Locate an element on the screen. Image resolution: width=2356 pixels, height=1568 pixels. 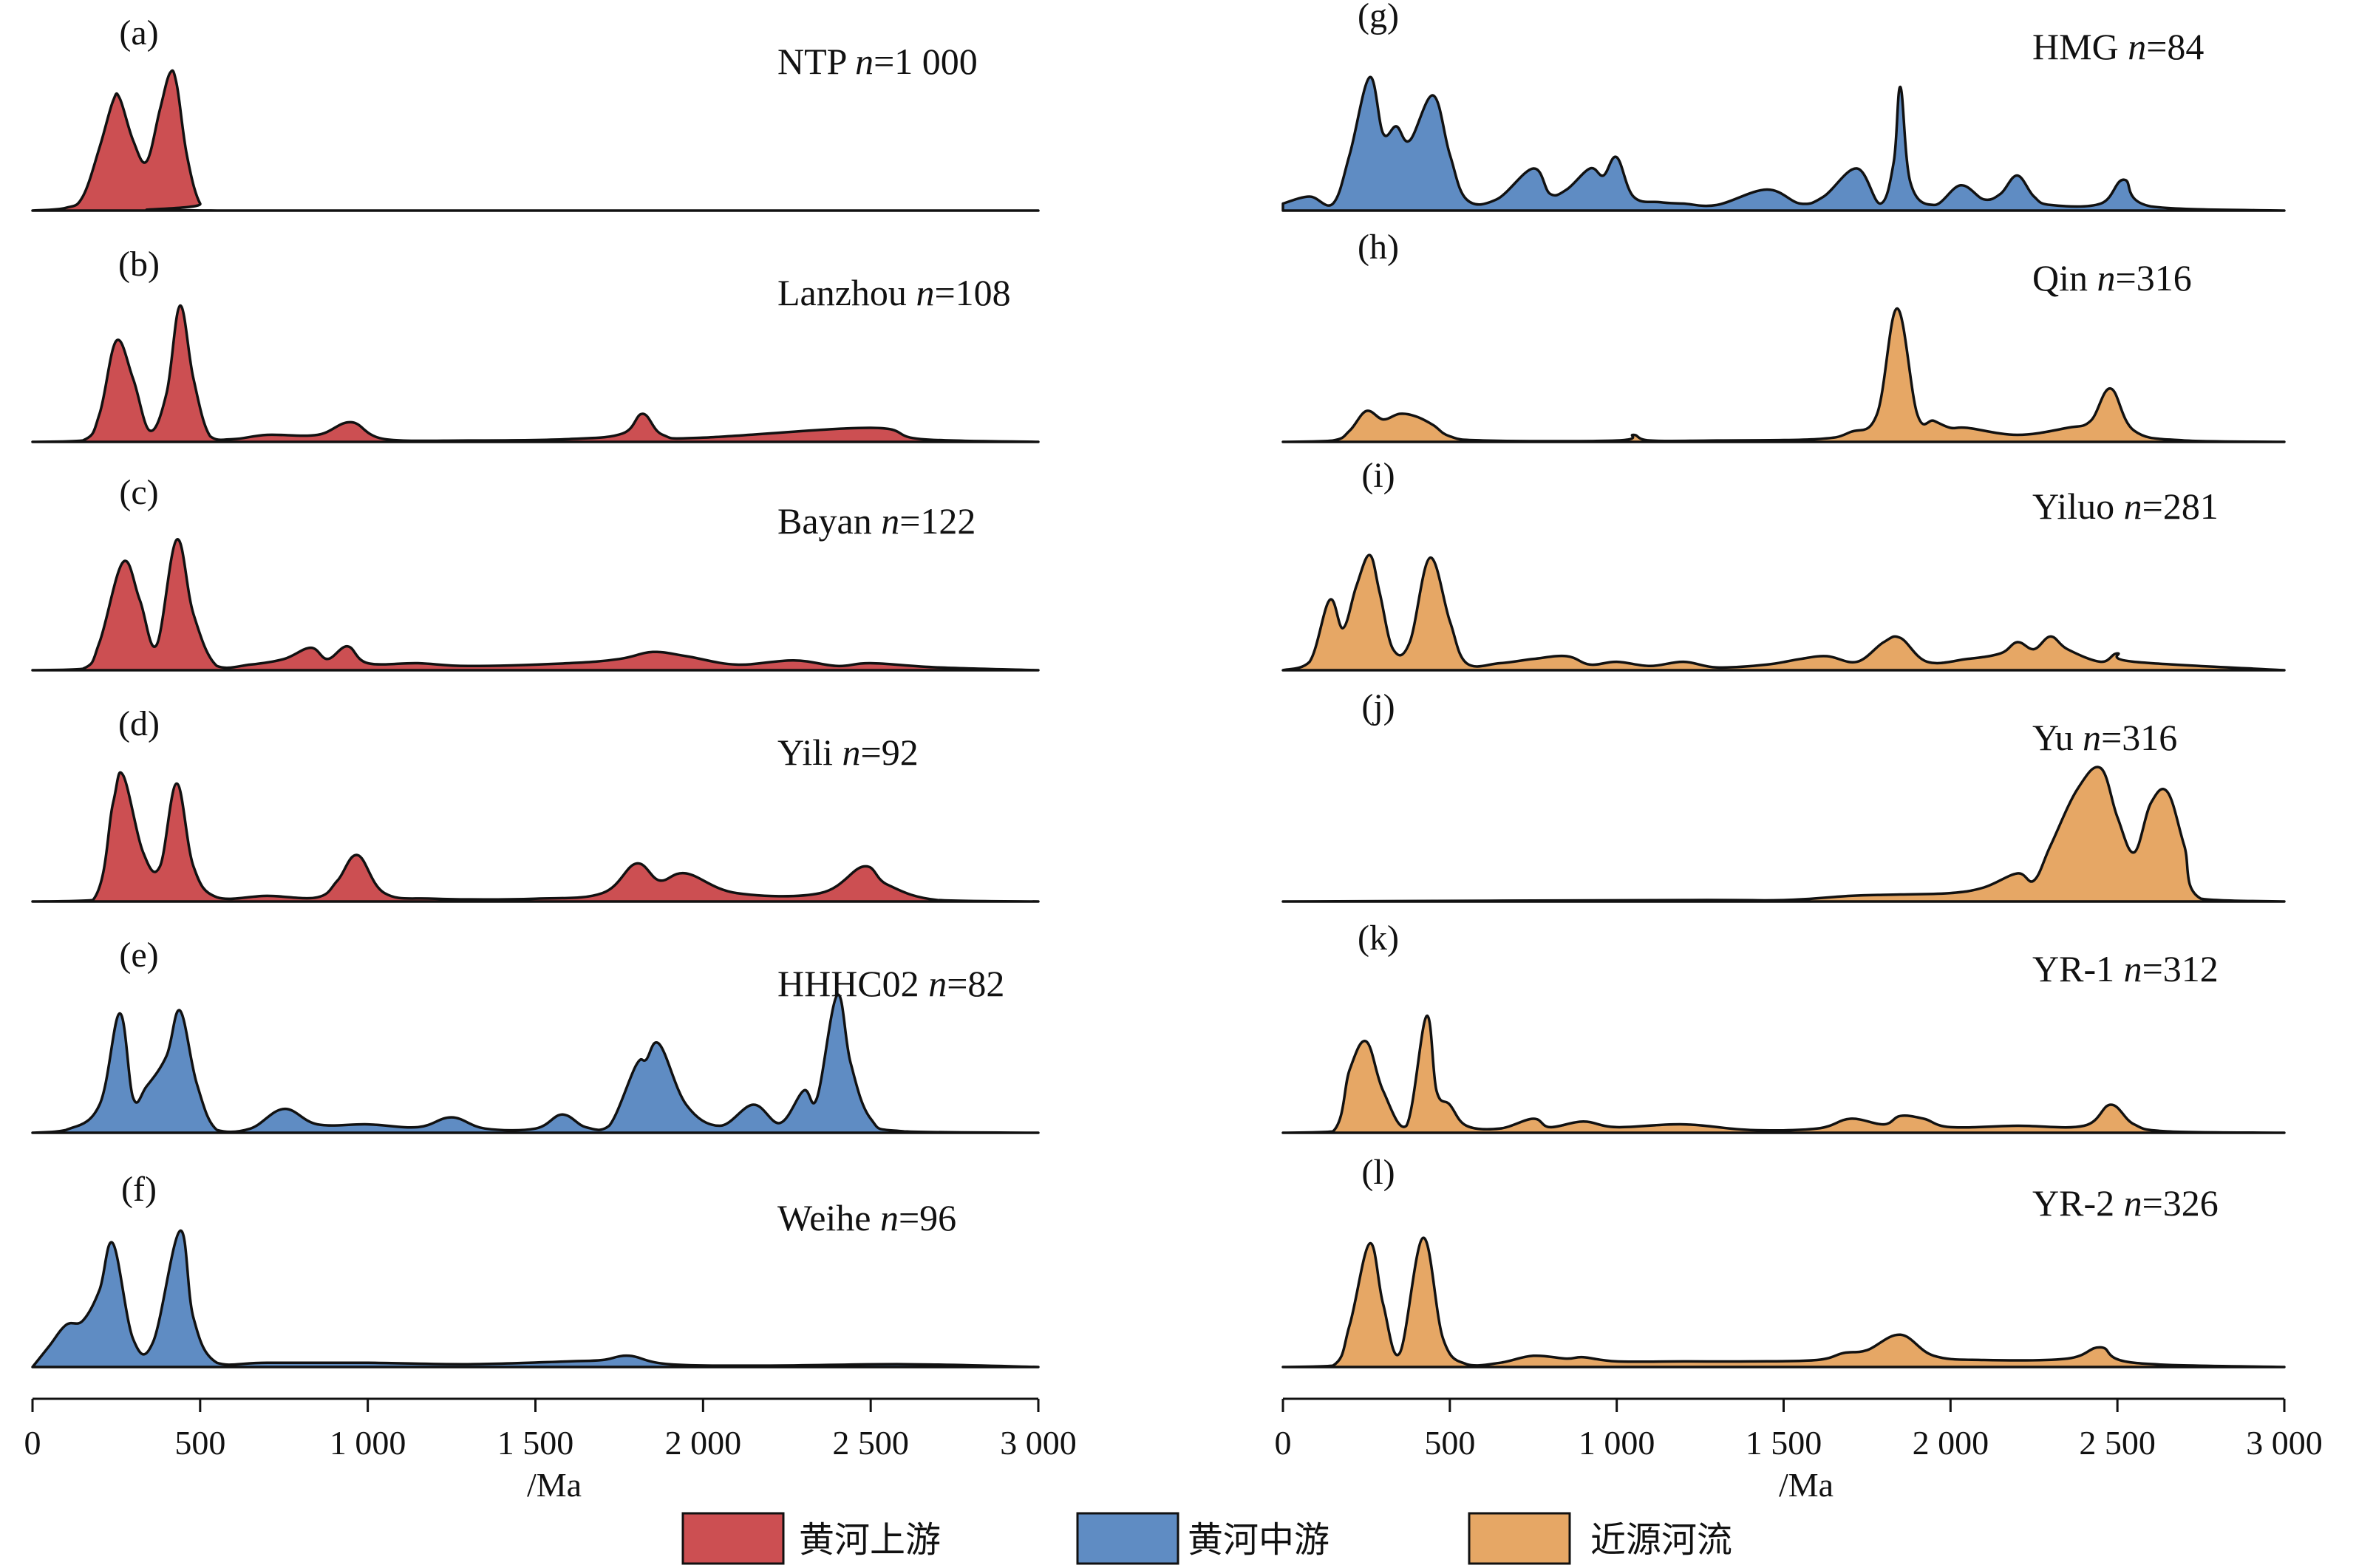
sample-name: Weihe is located at coordinates (828, 1217).